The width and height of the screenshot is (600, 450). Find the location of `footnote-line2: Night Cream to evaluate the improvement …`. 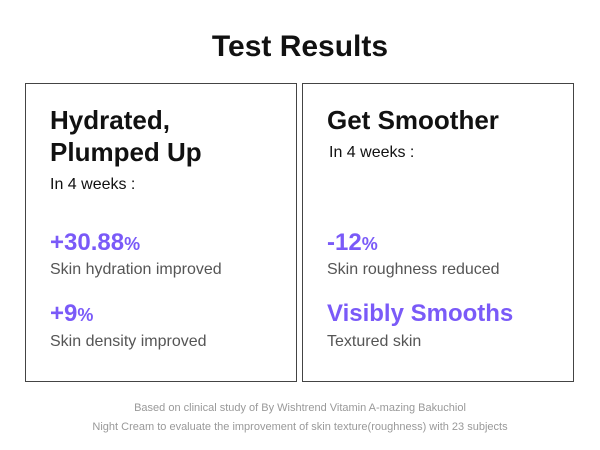

footnote-line2: Night Cream to evaluate the improvement … is located at coordinates (300, 427).